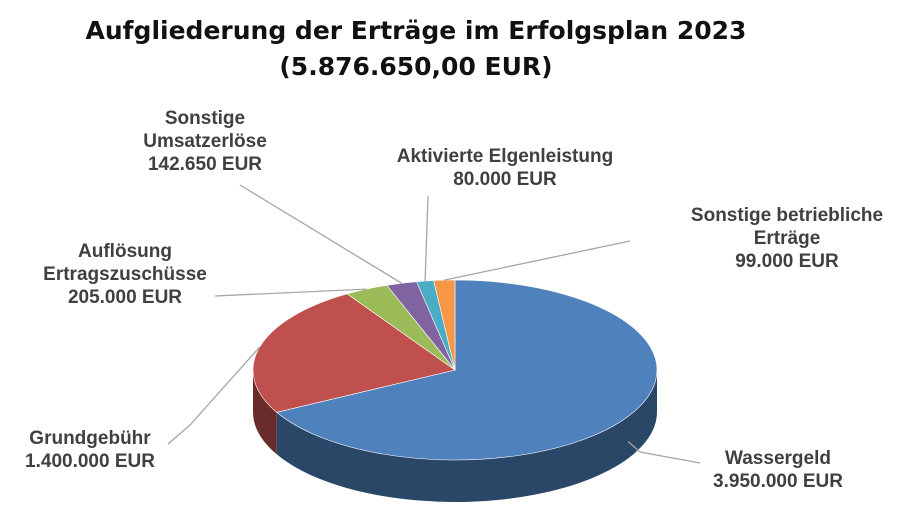 This screenshot has width=912, height=510. I want to click on label-value: 3.950.000 EUR, so click(778, 481).